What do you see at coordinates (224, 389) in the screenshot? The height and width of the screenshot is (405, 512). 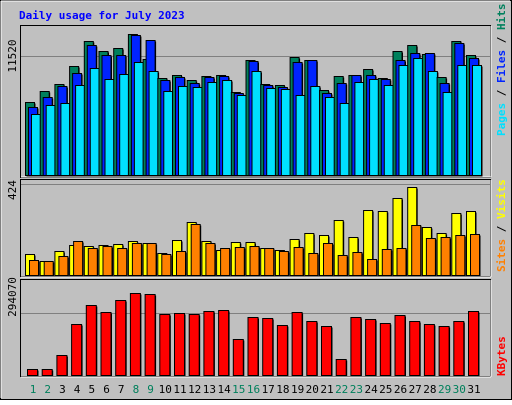 I see `x-tick-label-day-14: 14` at bounding box center [224, 389].